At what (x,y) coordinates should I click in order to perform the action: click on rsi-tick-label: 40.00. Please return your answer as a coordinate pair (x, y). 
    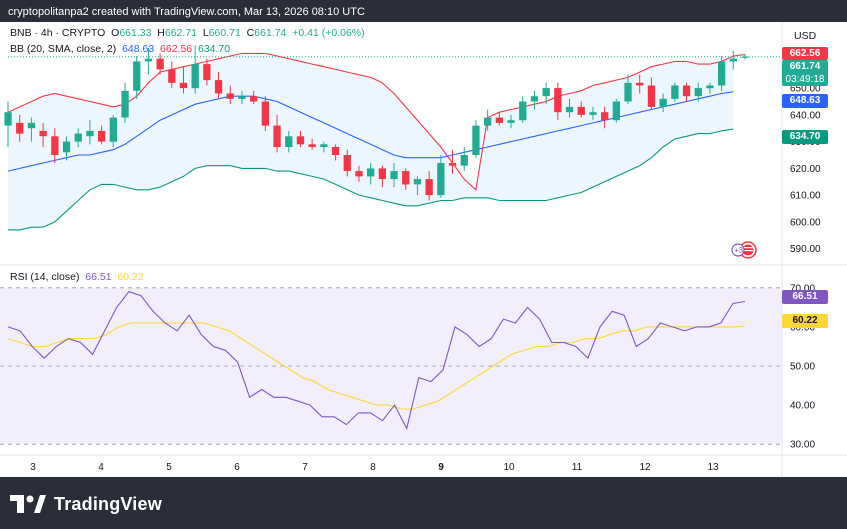
    Looking at the image, I should click on (802, 406).